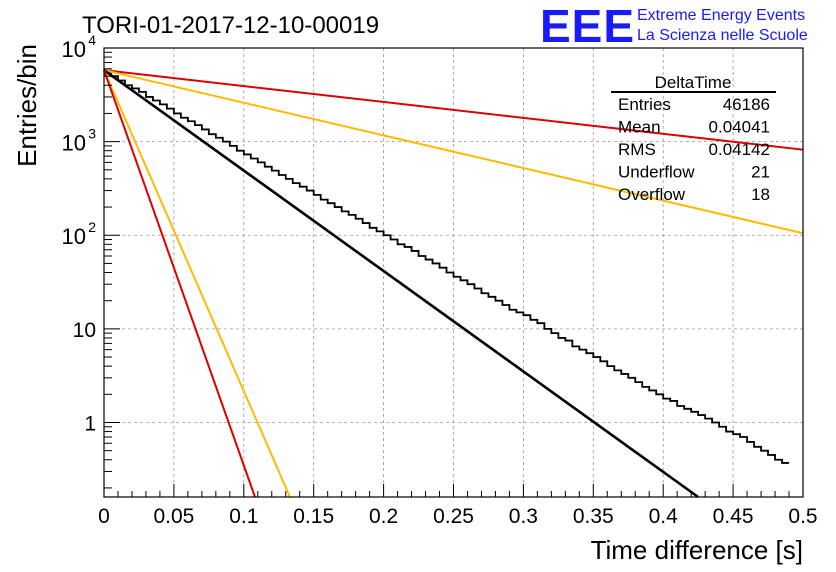  Describe the element at coordinates (697, 550) in the screenshot. I see `x-axis-title: Time difference [s]` at that location.